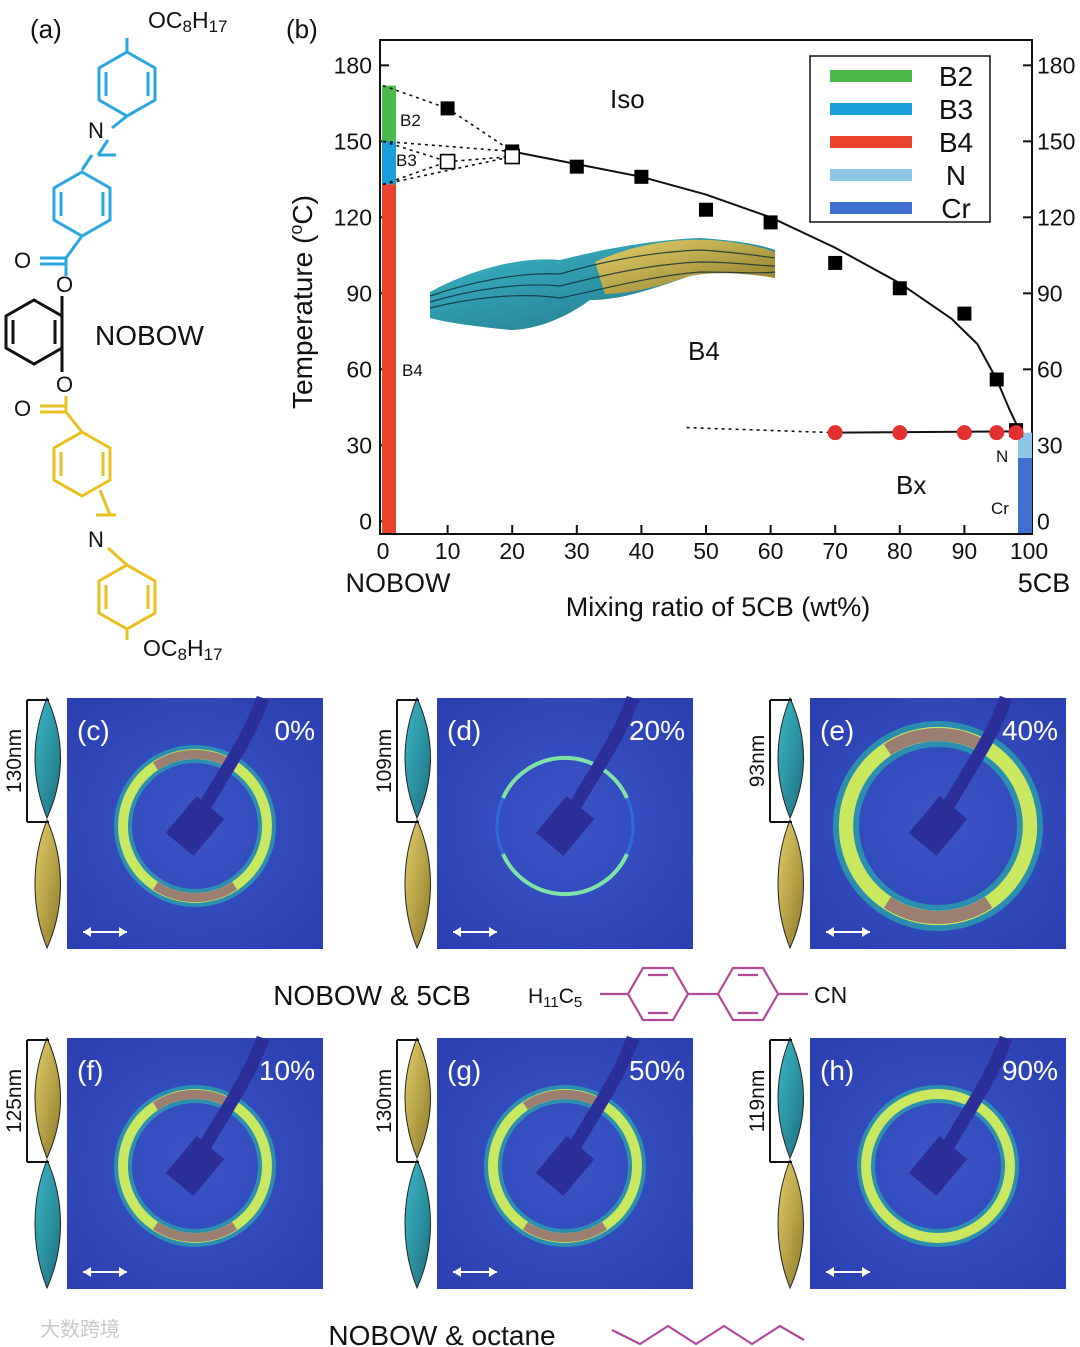 This screenshot has height=1347, width=1080. Describe the element at coordinates (183, 649) in the screenshot. I see `bottom-chain-label: OC8H17` at that location.